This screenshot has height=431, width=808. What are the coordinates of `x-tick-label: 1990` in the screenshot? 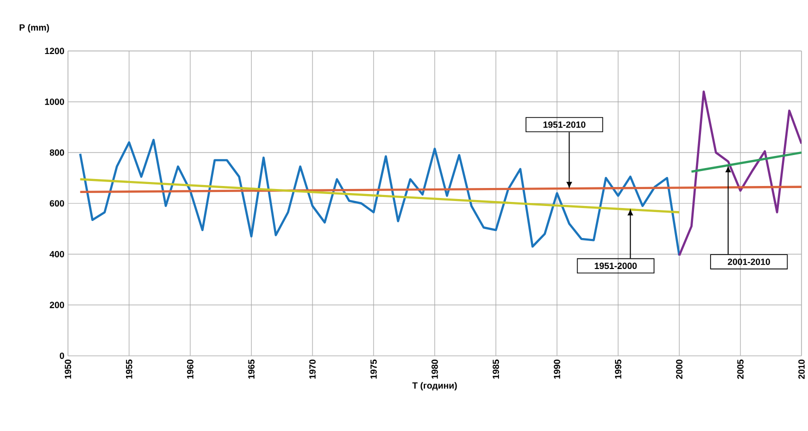 It's located at (557, 369).